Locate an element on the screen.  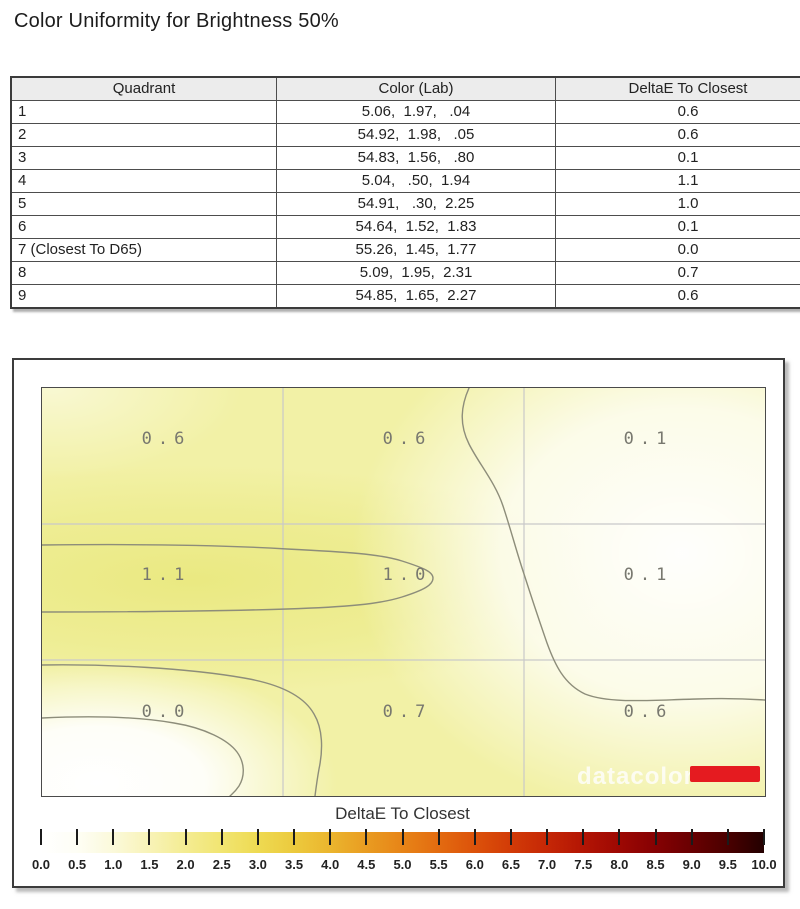
table-row: 2 54.92, 1.98, .05 0.6 is located at coordinates (405, 135).